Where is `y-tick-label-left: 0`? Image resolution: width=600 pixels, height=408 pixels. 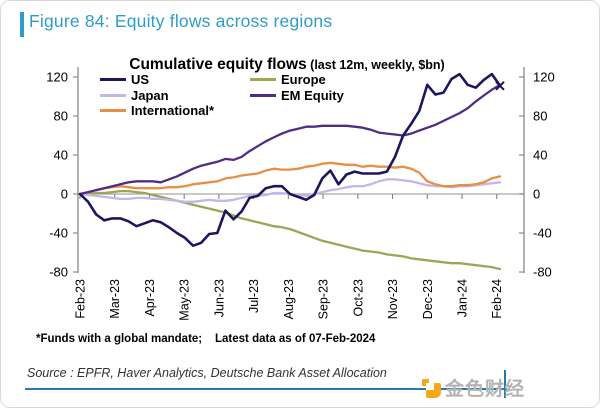 y-tick-label-left: 0 is located at coordinates (64, 194).